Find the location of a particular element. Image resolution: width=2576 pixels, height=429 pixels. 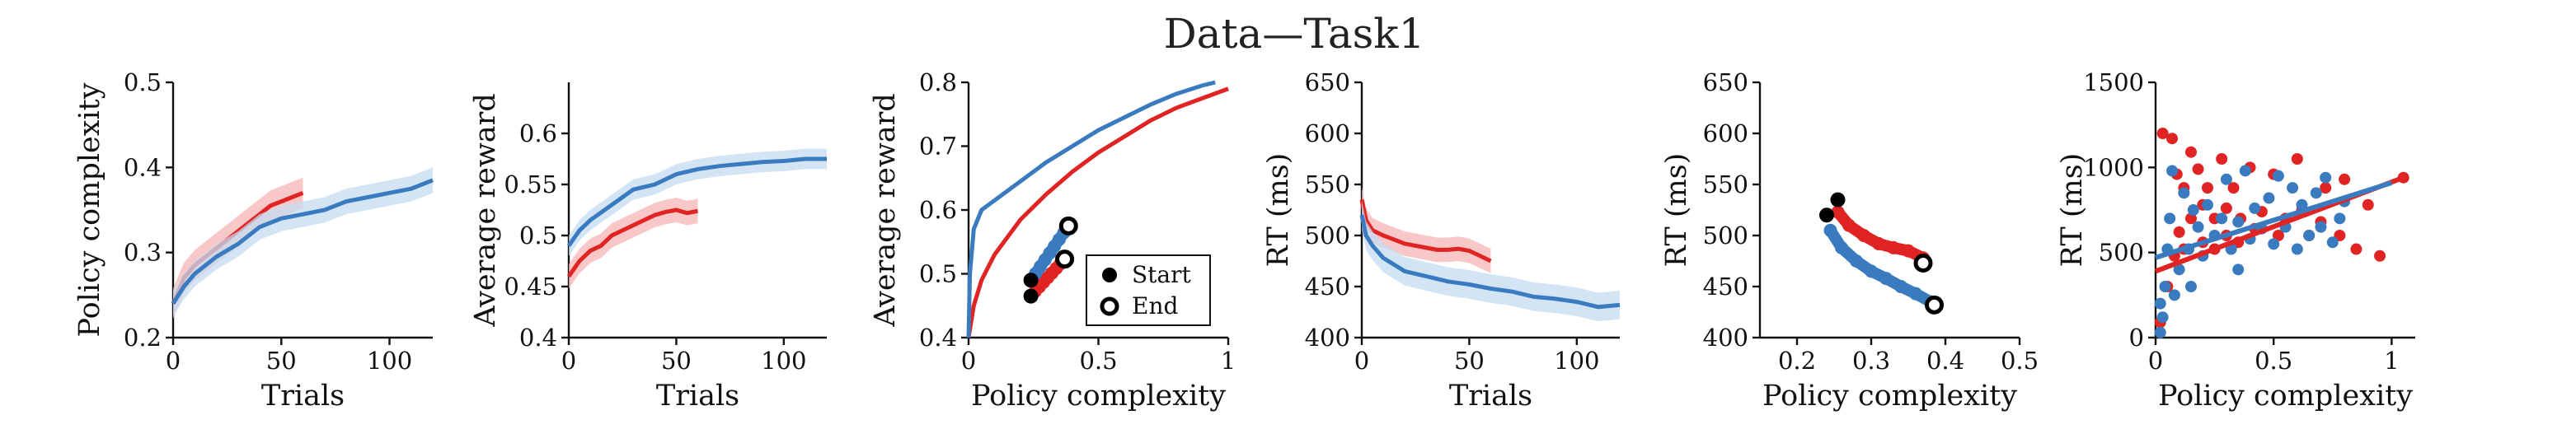

legend-start-label: Start is located at coordinates (1162, 275).